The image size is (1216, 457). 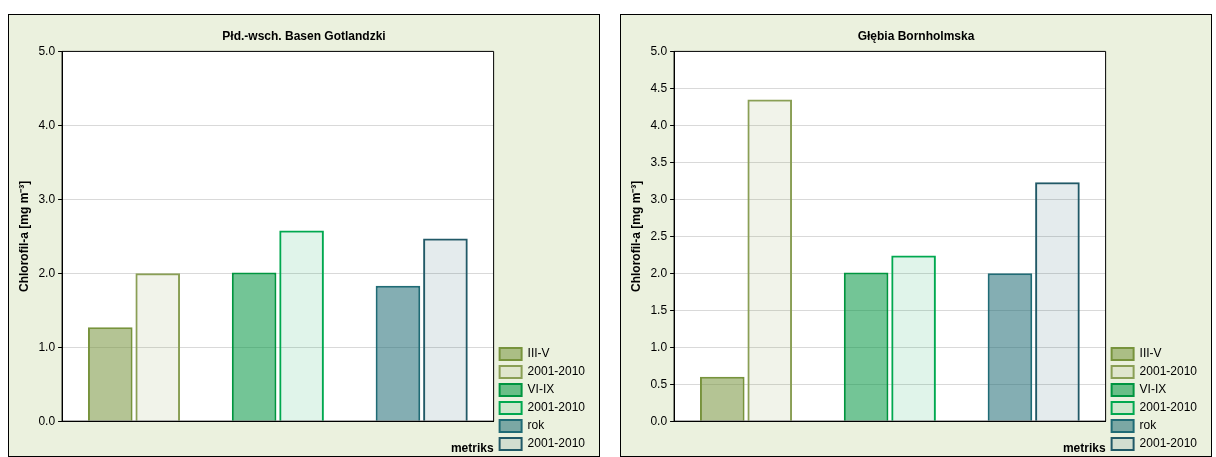 I want to click on y-tick-label: 1.5, so click(x=659, y=309).